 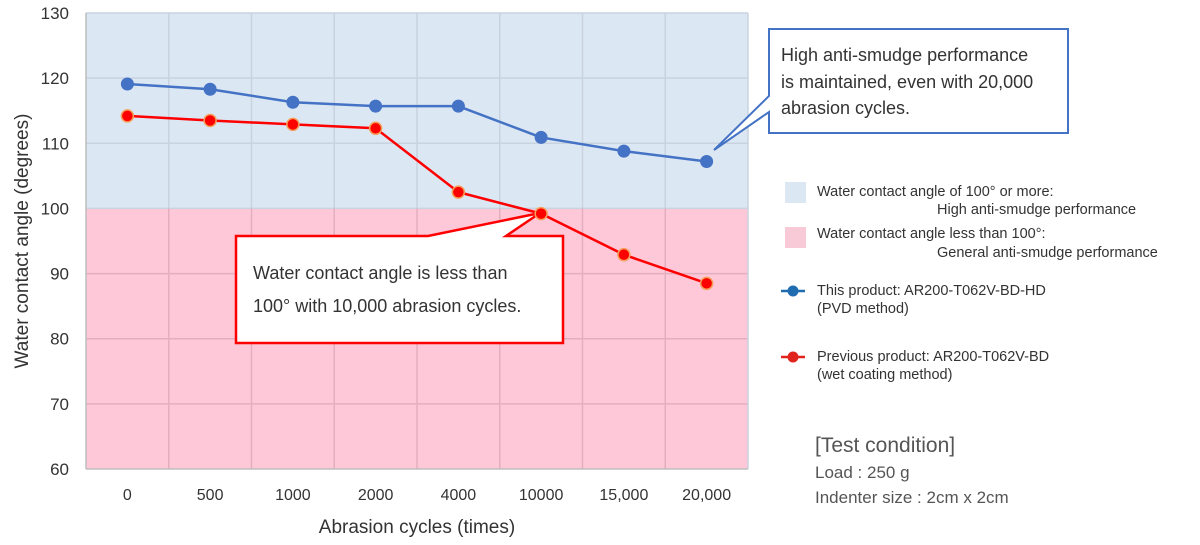 I want to click on legend-swatch-general, so click(x=795, y=237).